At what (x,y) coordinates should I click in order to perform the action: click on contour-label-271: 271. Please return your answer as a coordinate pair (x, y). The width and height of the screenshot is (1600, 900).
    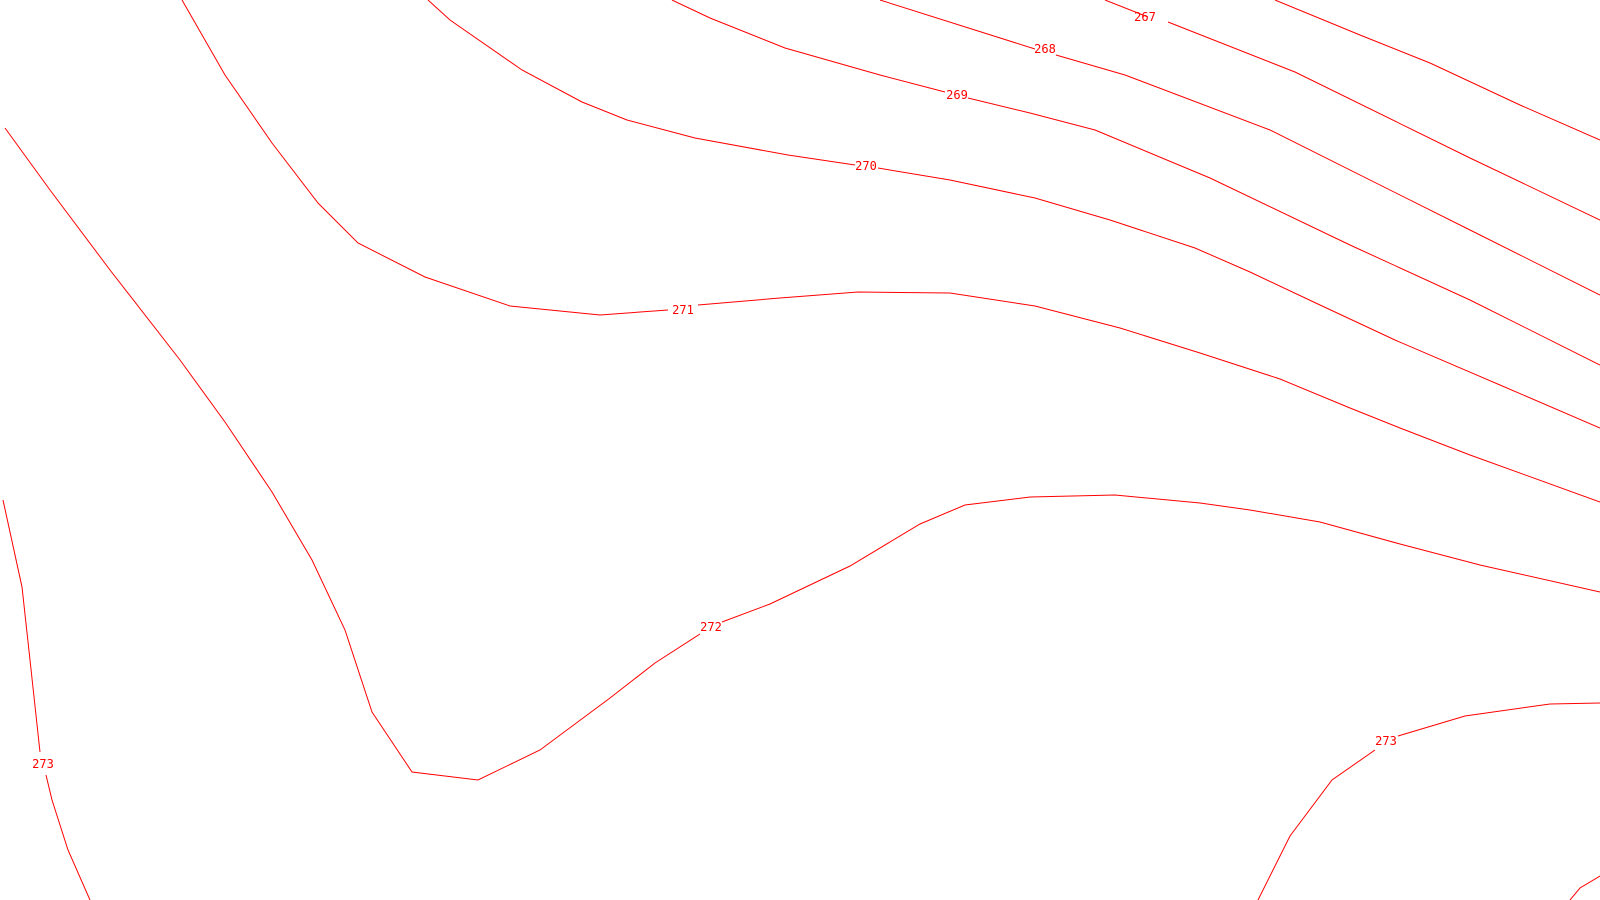
    Looking at the image, I should click on (683, 310).